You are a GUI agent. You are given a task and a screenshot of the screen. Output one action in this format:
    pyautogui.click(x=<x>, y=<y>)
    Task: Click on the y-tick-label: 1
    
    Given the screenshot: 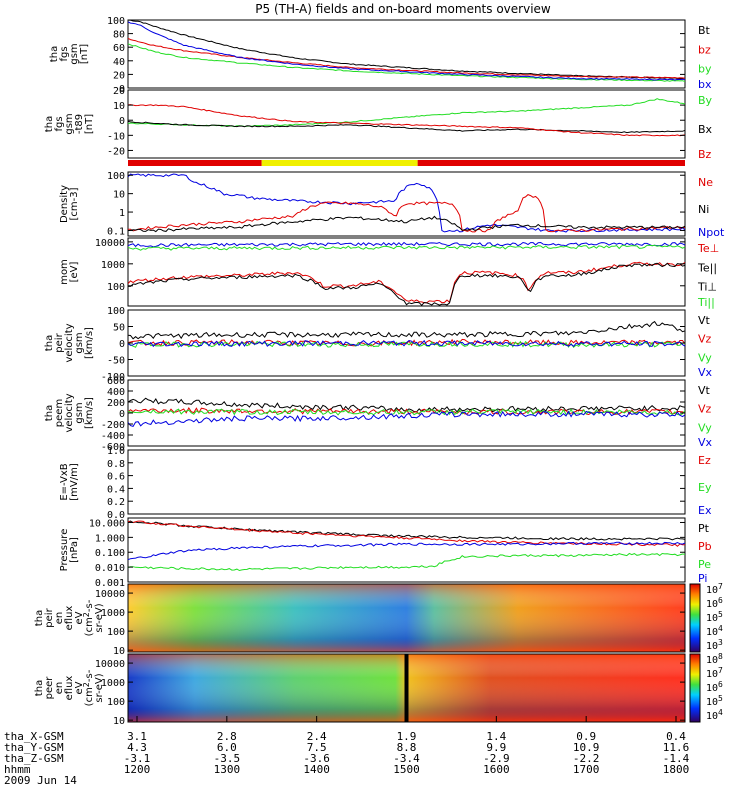 What is the action you would take?
    pyautogui.click(x=122, y=213)
    